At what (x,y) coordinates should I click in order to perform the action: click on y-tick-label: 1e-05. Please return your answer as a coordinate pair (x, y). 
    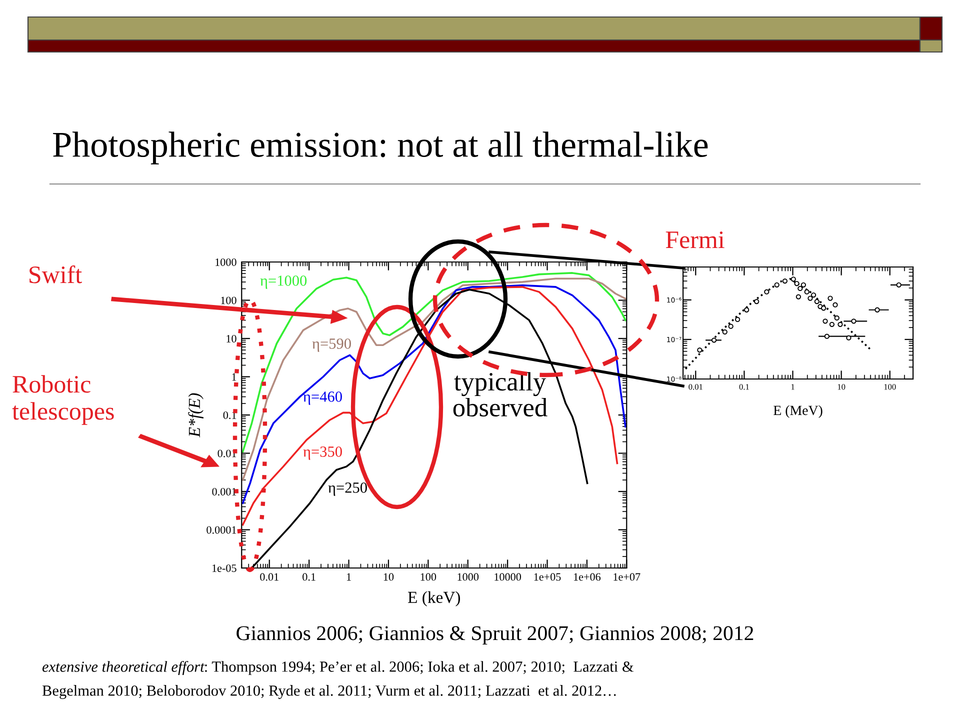
    Looking at the image, I should click on (224, 568).